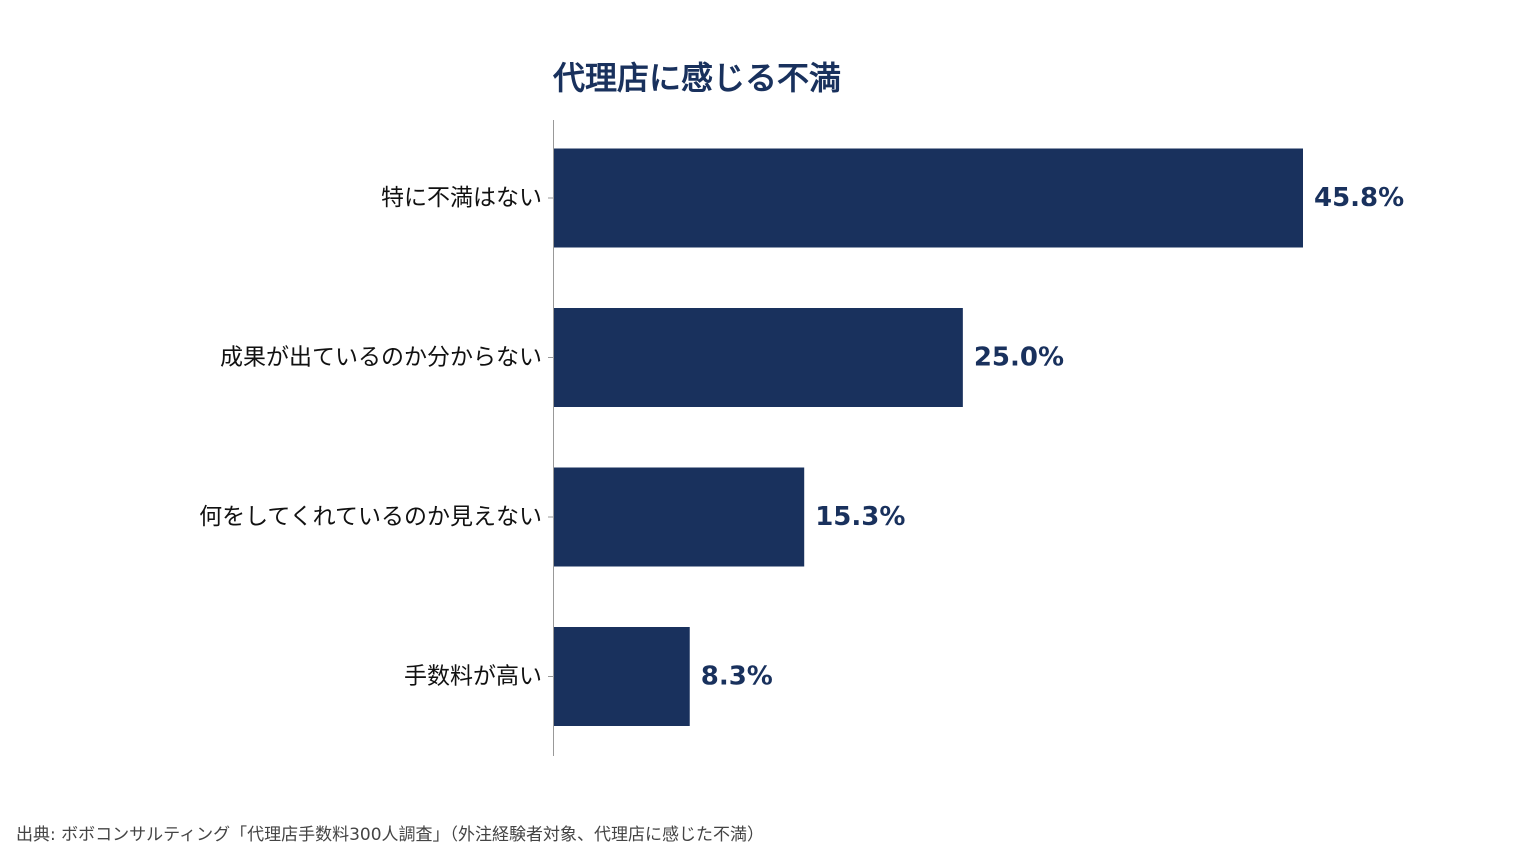 The height and width of the screenshot is (858, 1536). I want to click on value-label: 8.3%, so click(737, 677).